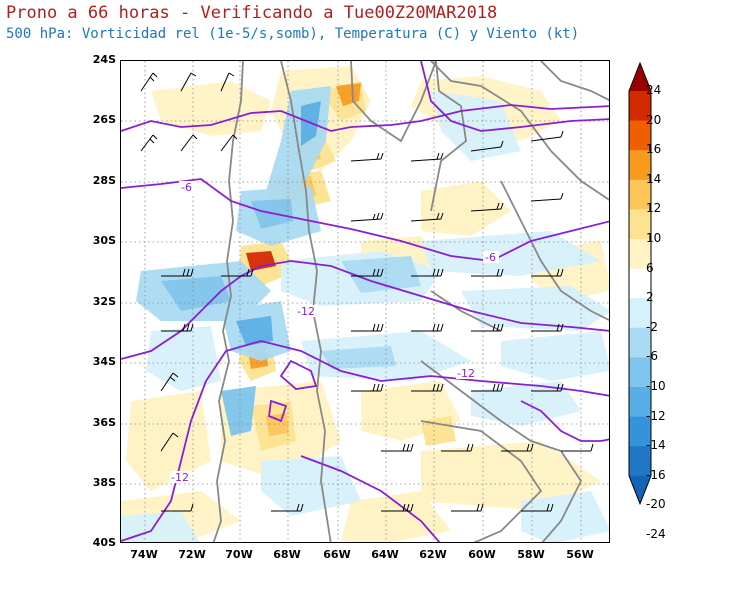 This screenshot has width=750, height=600. I want to click on colorbar-label: 10, so click(654, 238).